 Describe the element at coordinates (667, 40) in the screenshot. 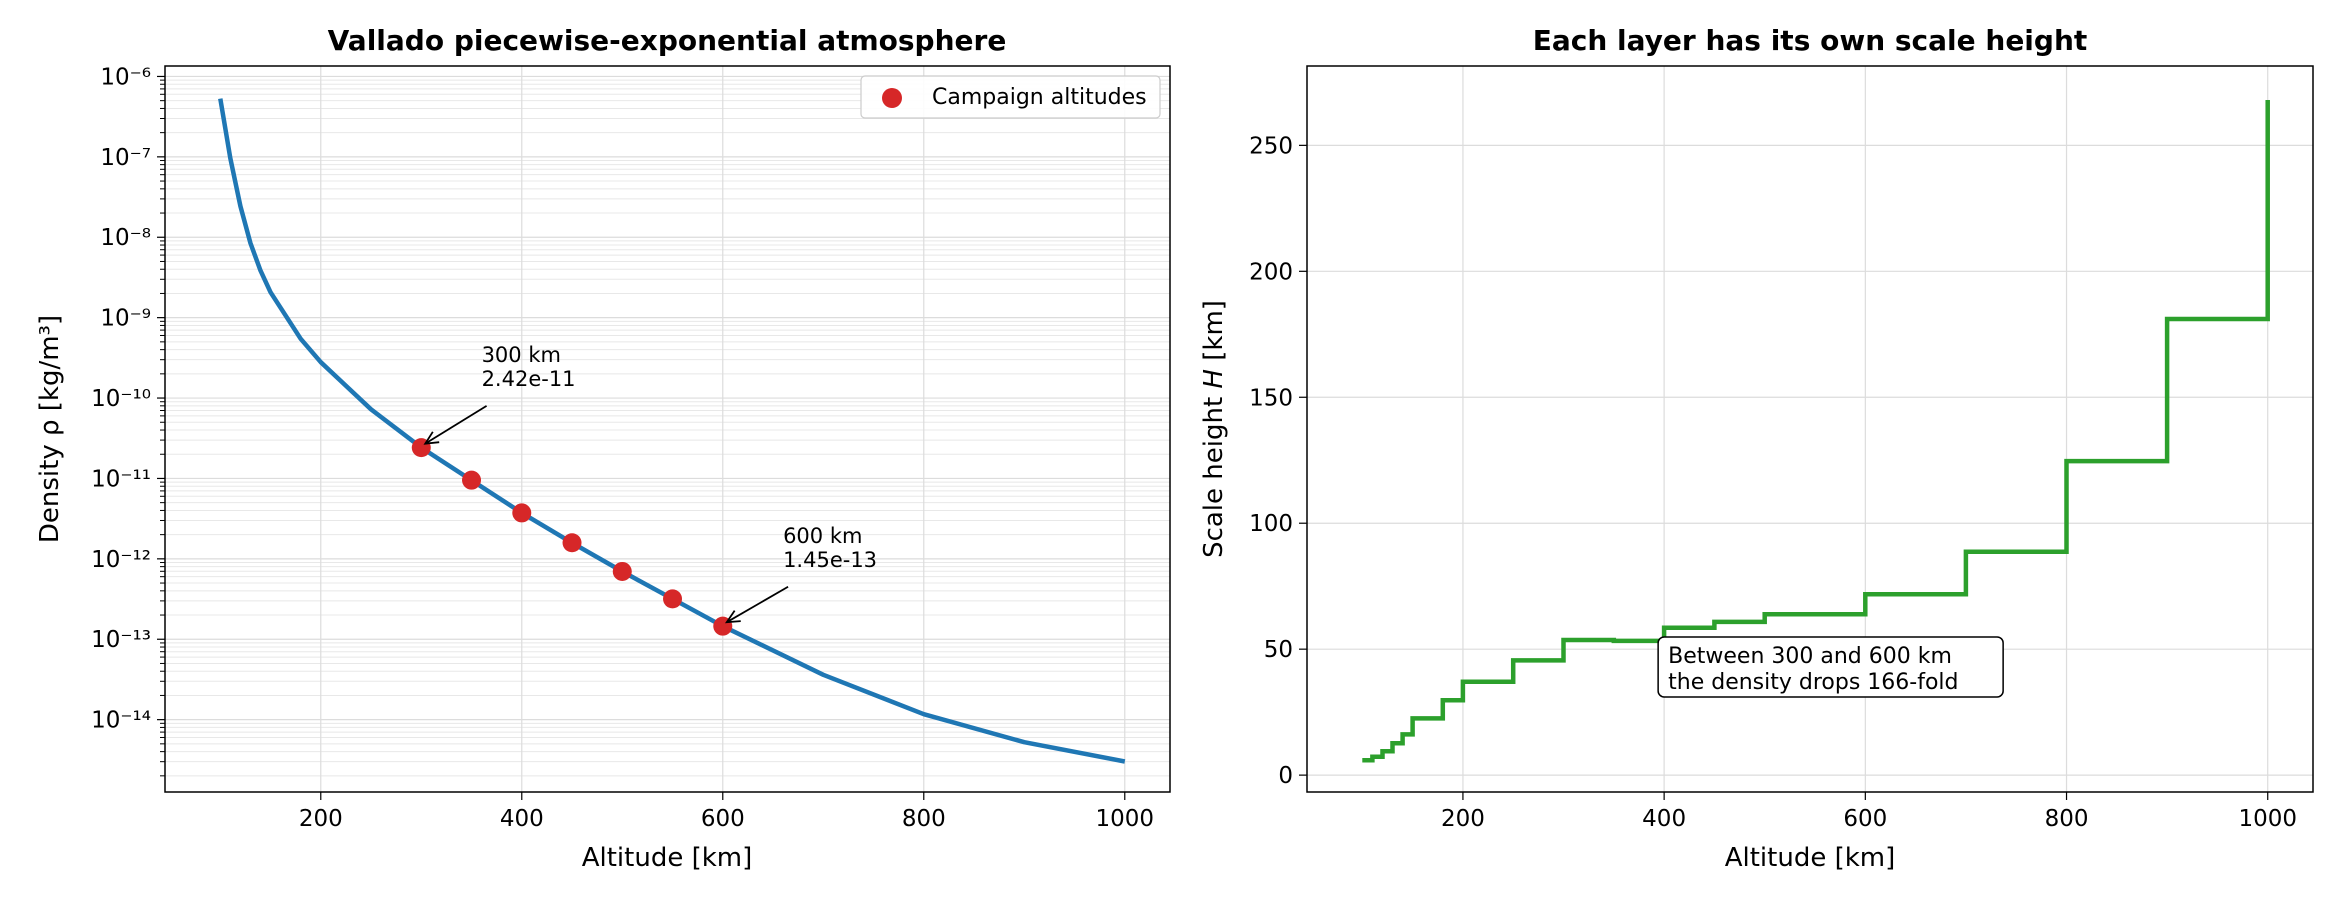

I see `density-chart-title: Vallado piecewise-exponential atmosphere` at that location.